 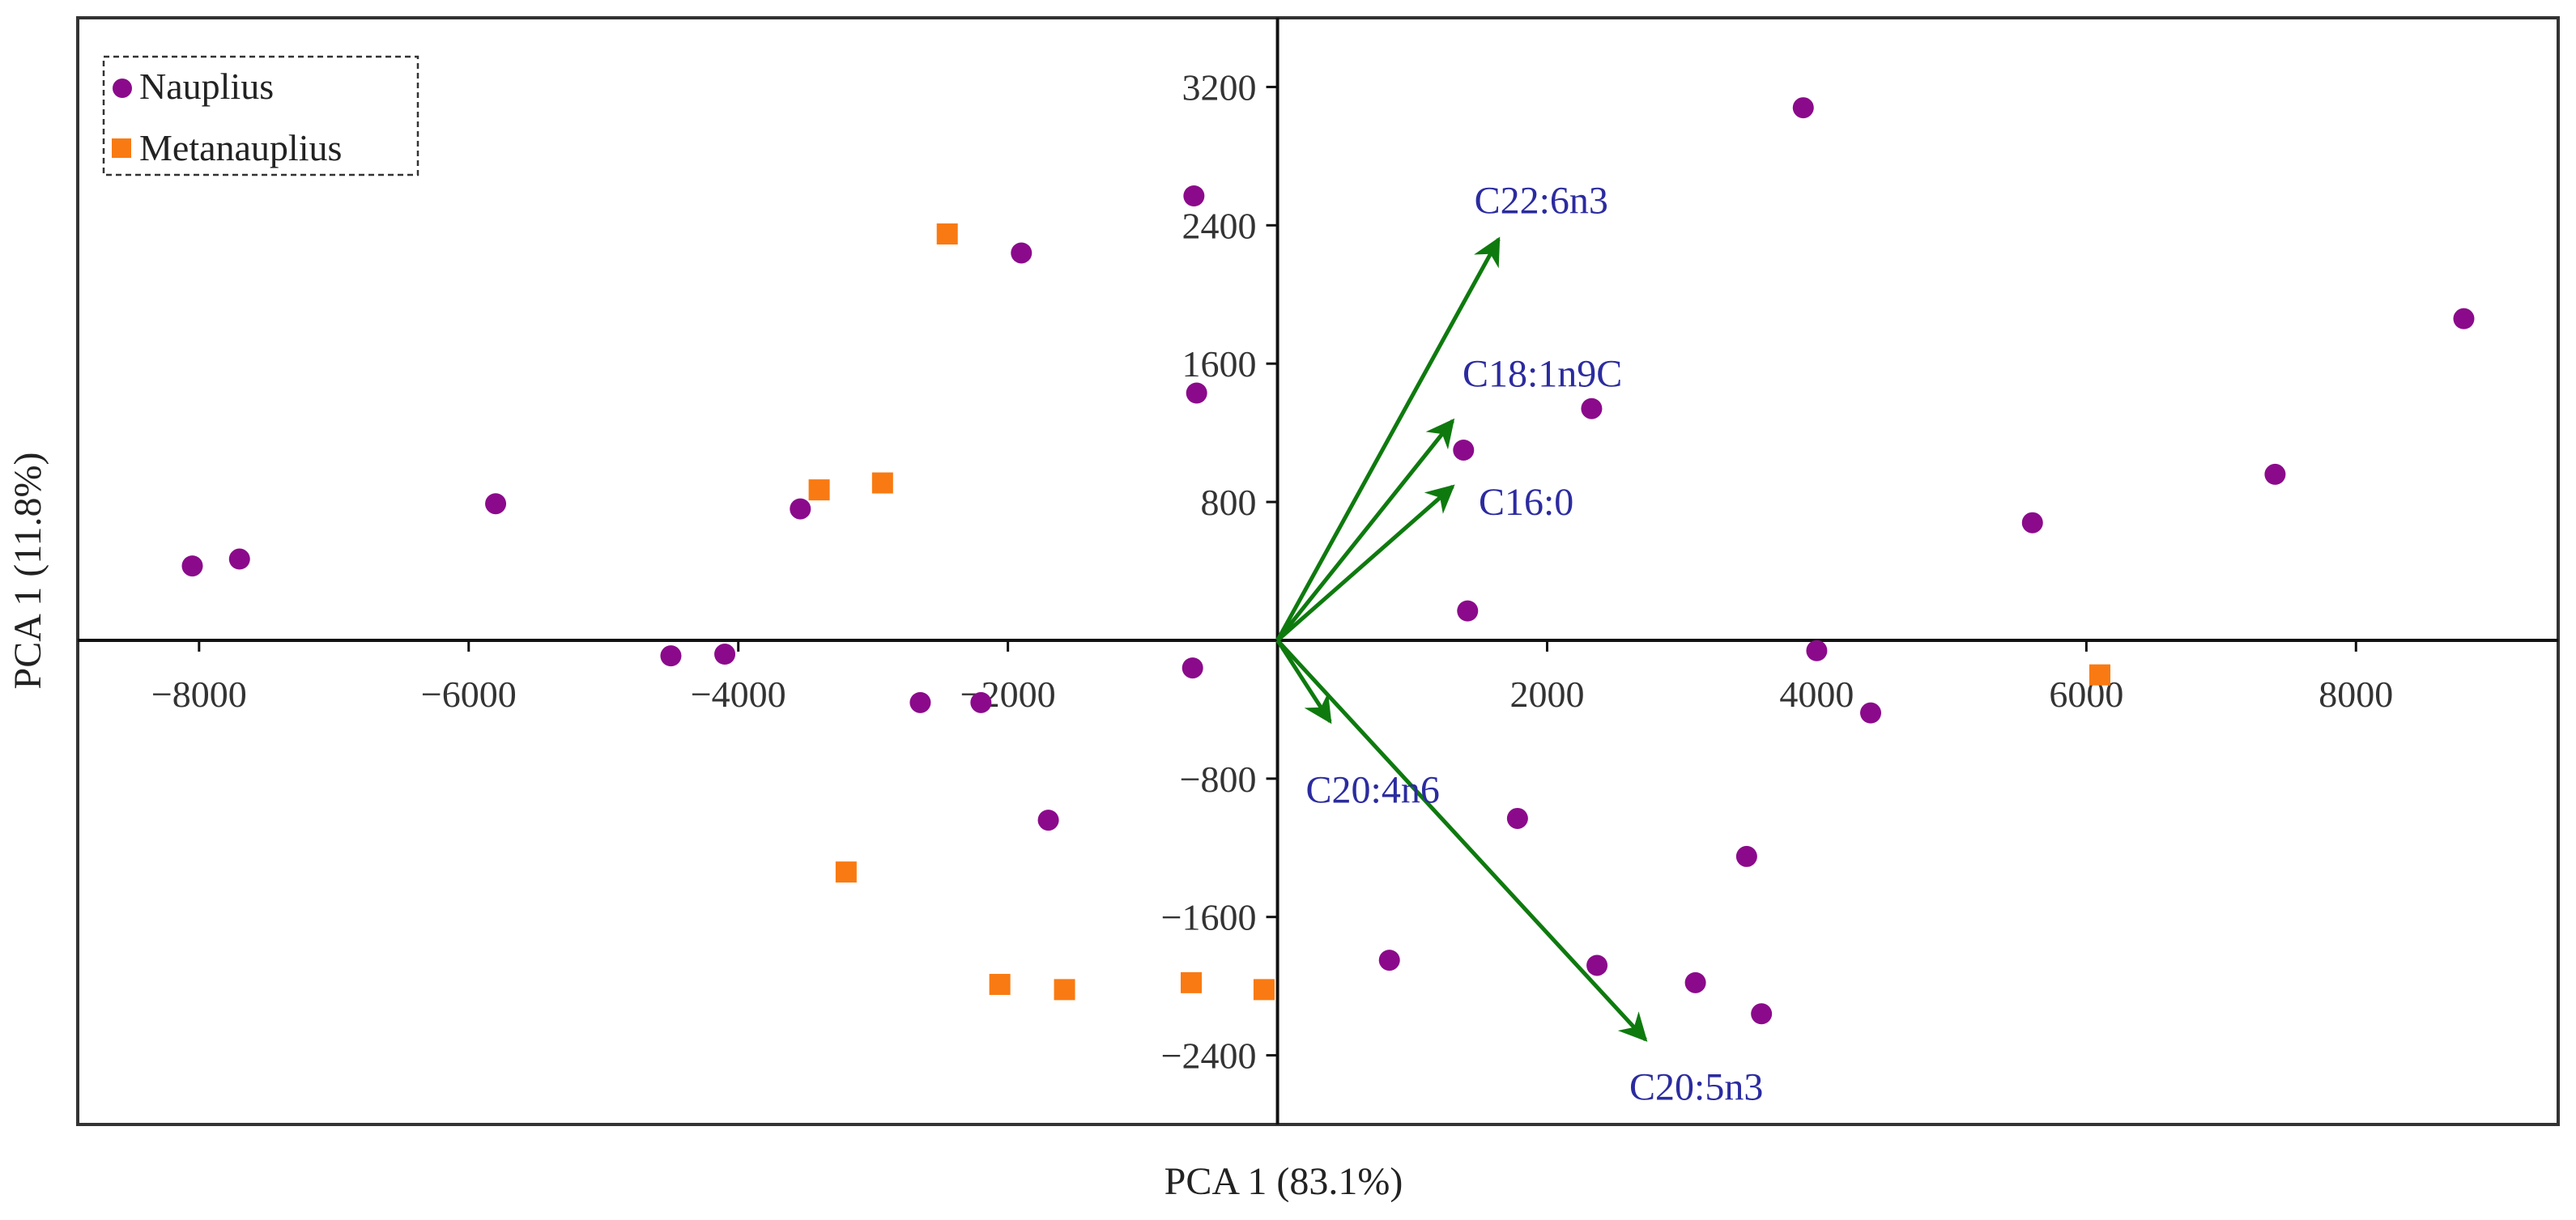 I want to click on x-tick-label: 2000, so click(x=1546, y=694).